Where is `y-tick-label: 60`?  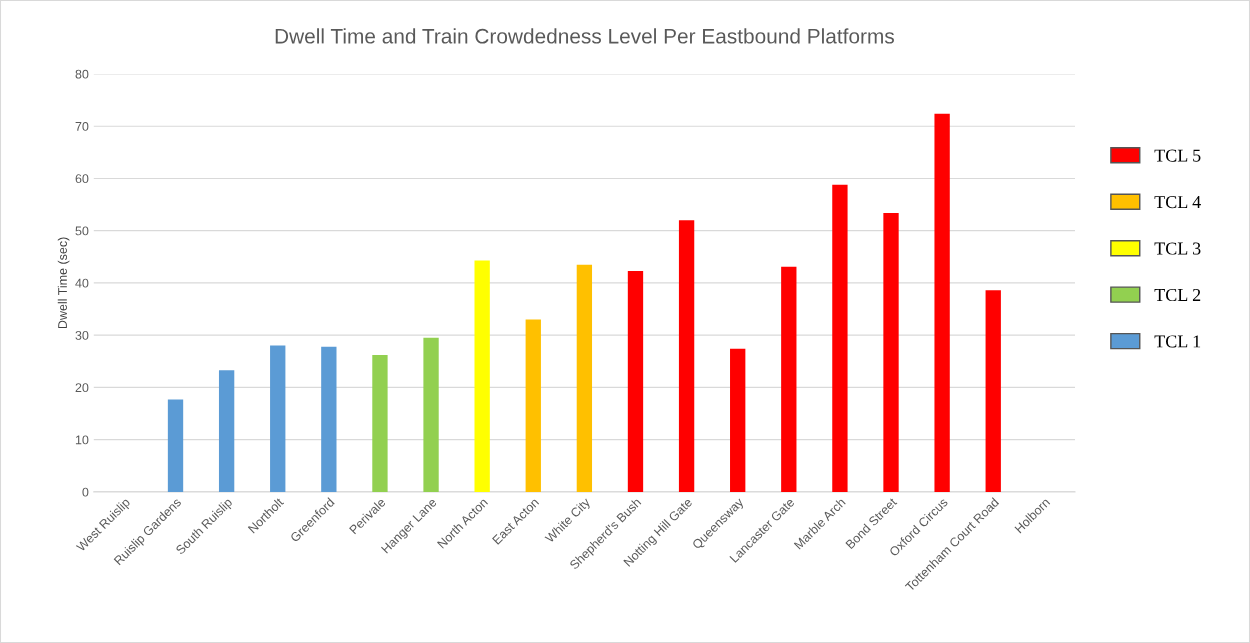 y-tick-label: 60 is located at coordinates (82, 179).